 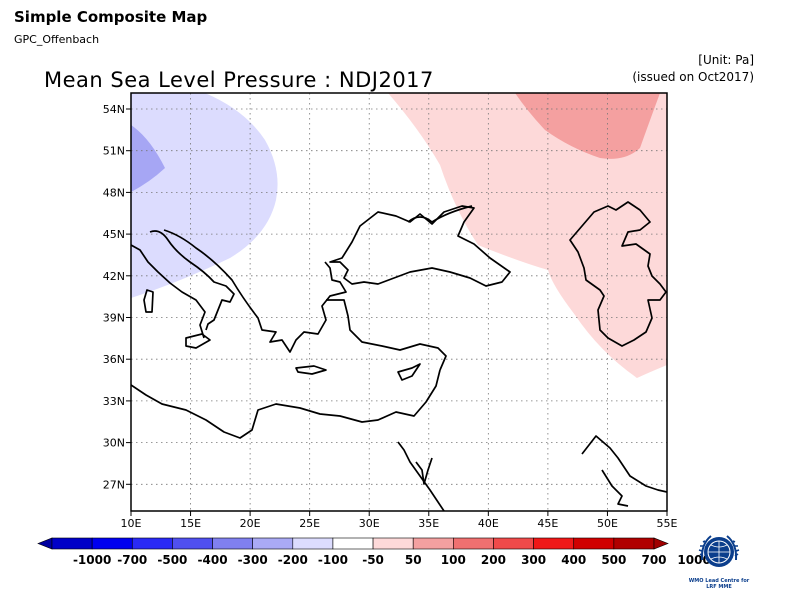 What do you see at coordinates (293, 560) in the screenshot?
I see `colorbar-label: -200` at bounding box center [293, 560].